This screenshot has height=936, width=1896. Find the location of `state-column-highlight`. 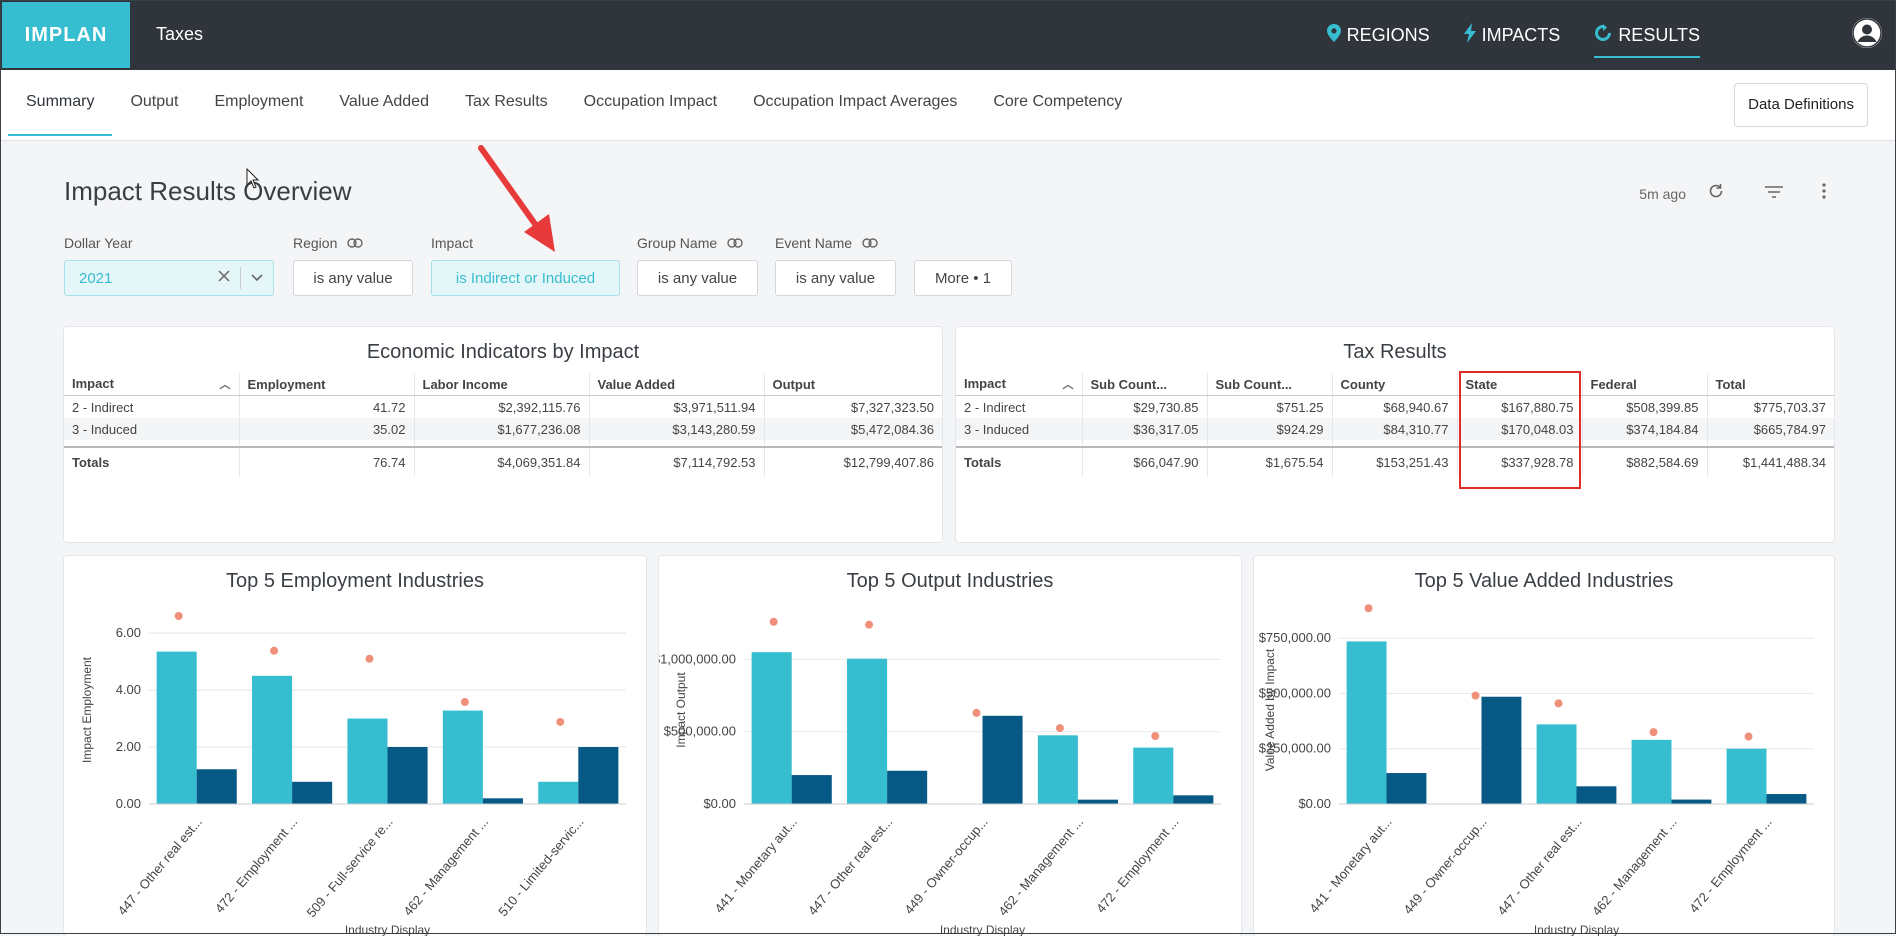

state-column-highlight is located at coordinates (1520, 430).